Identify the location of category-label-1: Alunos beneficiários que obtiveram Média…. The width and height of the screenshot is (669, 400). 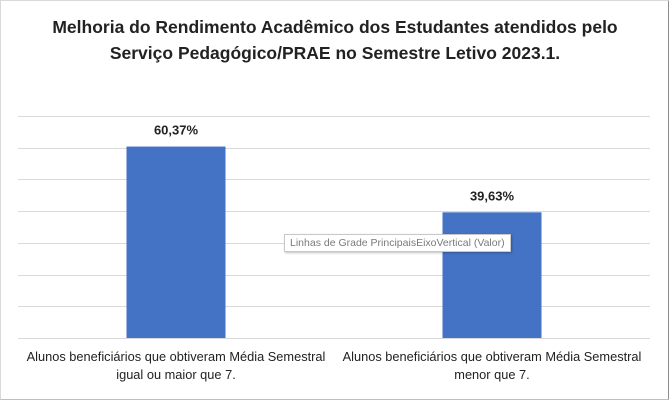
(176, 365).